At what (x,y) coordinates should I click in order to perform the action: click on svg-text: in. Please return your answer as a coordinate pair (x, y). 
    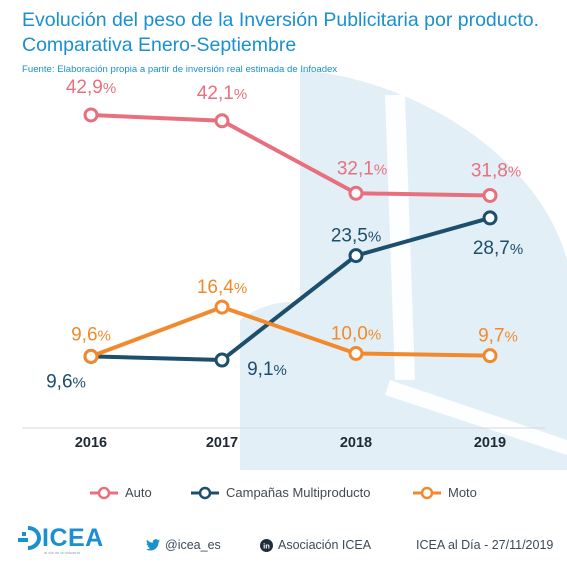
    Looking at the image, I should click on (266, 545).